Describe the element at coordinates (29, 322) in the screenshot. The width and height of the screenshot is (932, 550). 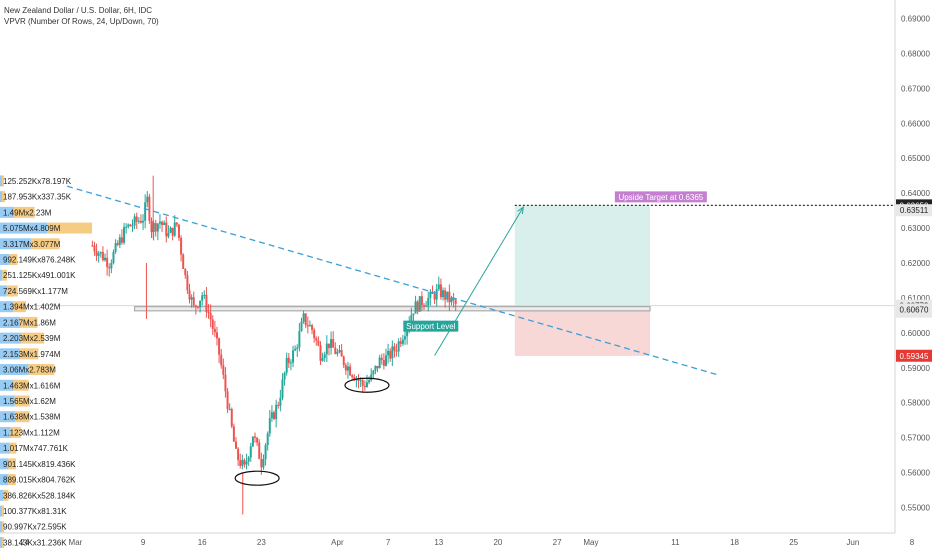
I see `volume-profile-label: 2.167Mx1.86M` at that location.